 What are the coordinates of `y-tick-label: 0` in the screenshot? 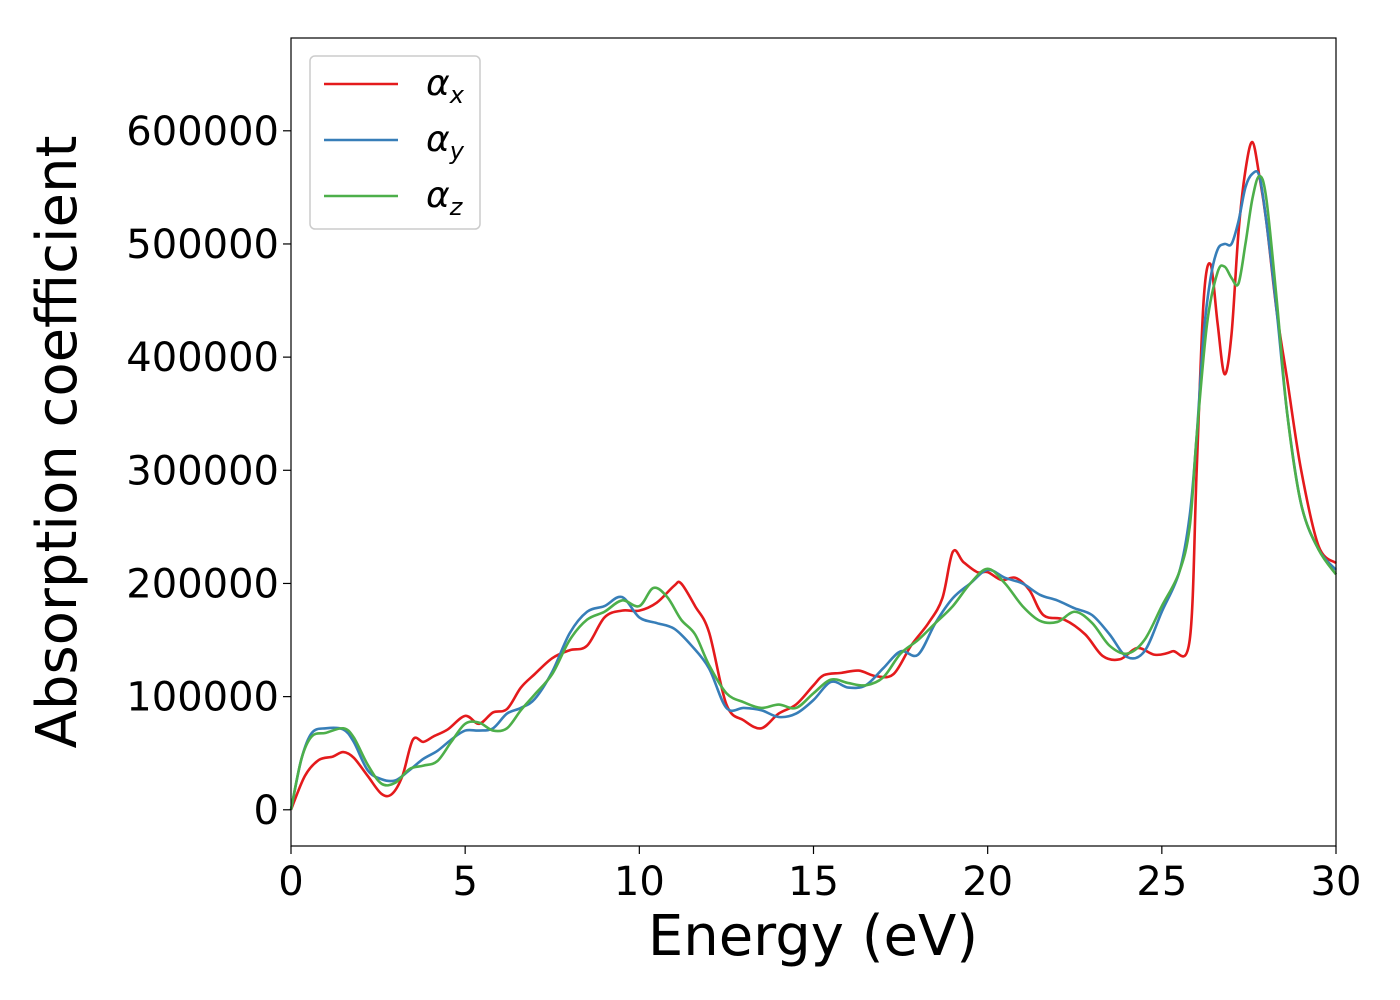 It's located at (266, 811).